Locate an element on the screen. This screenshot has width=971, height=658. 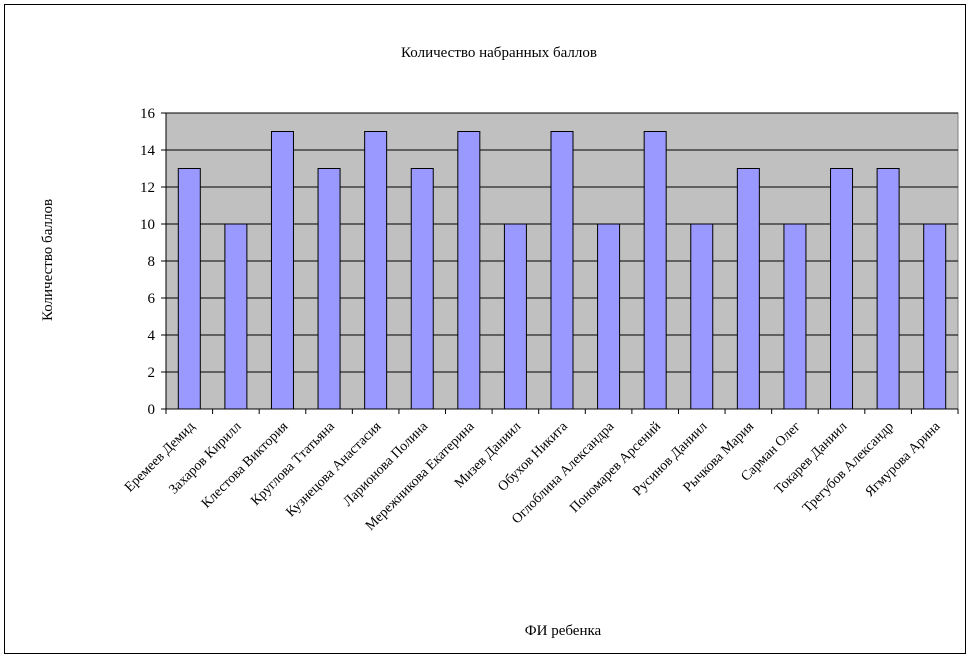
x-category-label: Клестова Виктория is located at coordinates (245, 465).